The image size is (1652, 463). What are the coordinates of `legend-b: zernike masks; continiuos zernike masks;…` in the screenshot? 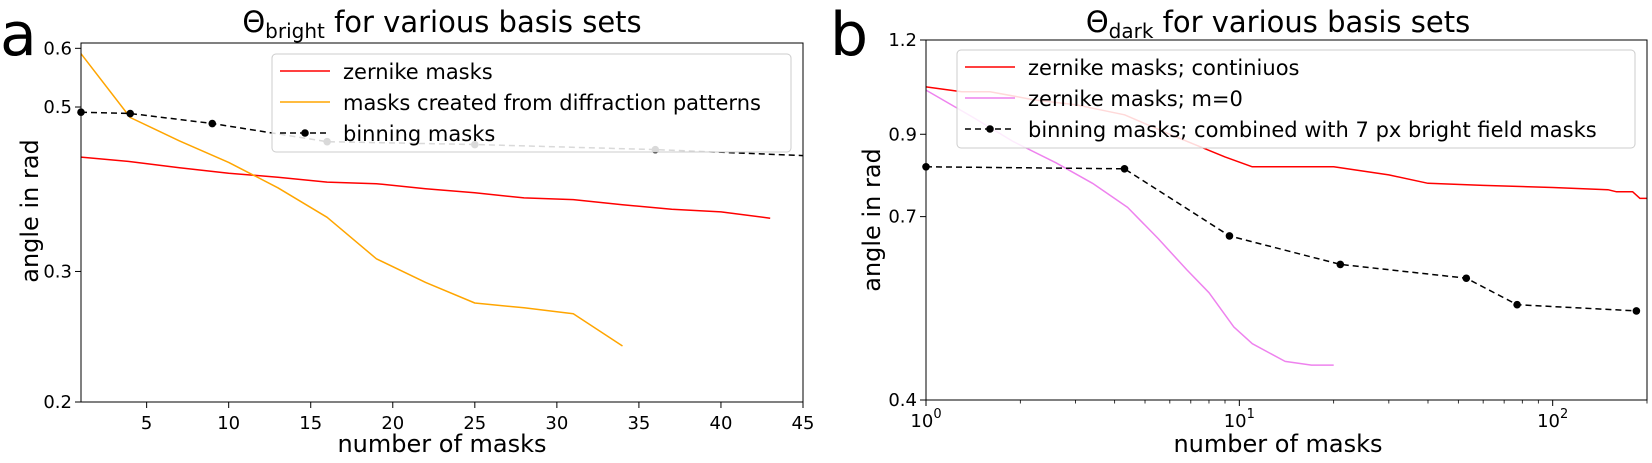 It's located at (1296, 99).